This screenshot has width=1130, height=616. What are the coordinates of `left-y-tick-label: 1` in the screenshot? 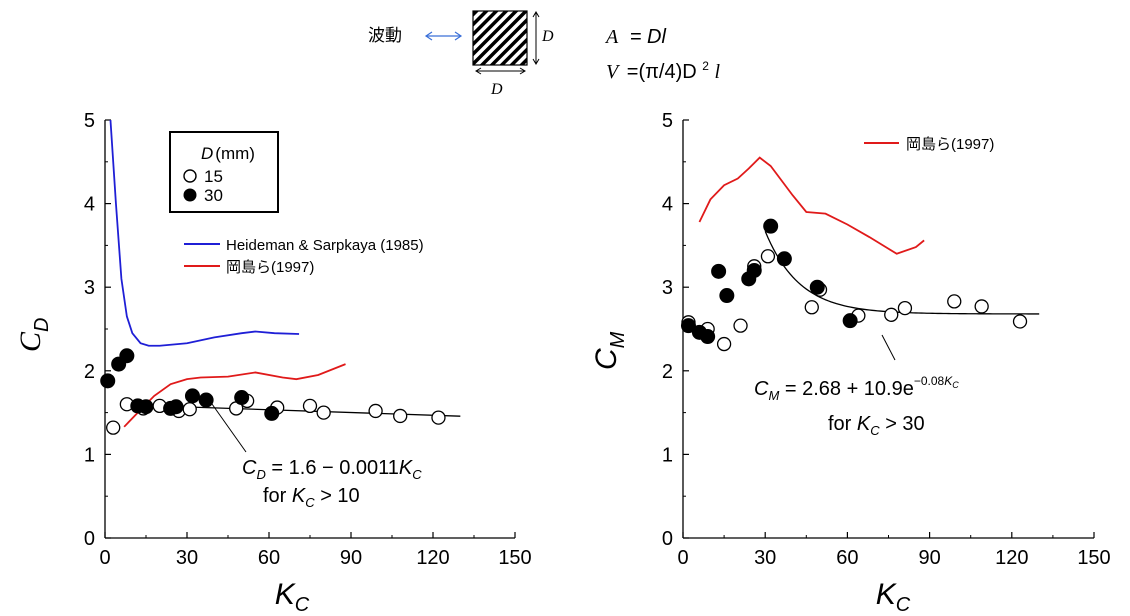 It's located at (89, 455).